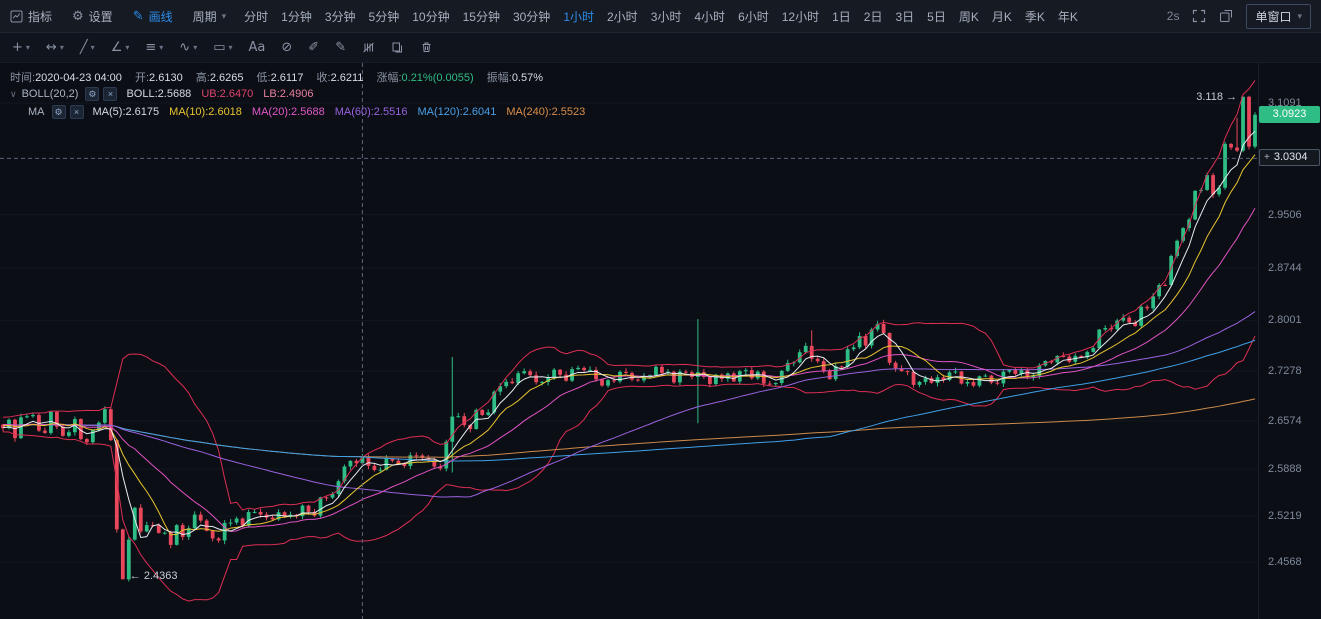 The height and width of the screenshot is (619, 1321). Describe the element at coordinates (31, 16) in the screenshot. I see `indicator-button: 指标` at that location.